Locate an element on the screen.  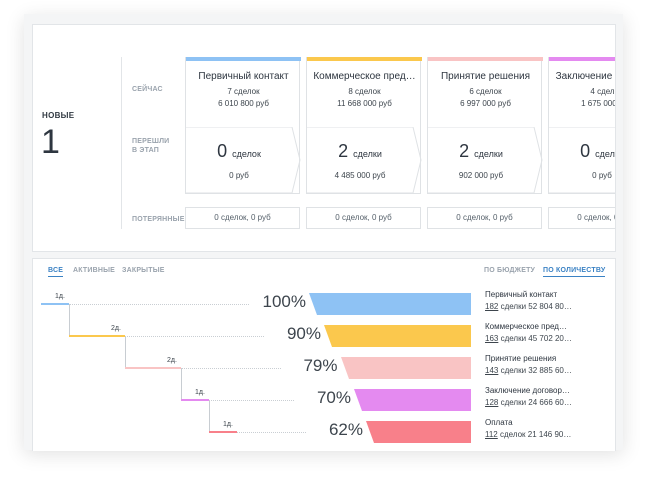
stage-current: Первичный контакт 7 сделок 6 010 800 руб is located at coordinates (243, 92).